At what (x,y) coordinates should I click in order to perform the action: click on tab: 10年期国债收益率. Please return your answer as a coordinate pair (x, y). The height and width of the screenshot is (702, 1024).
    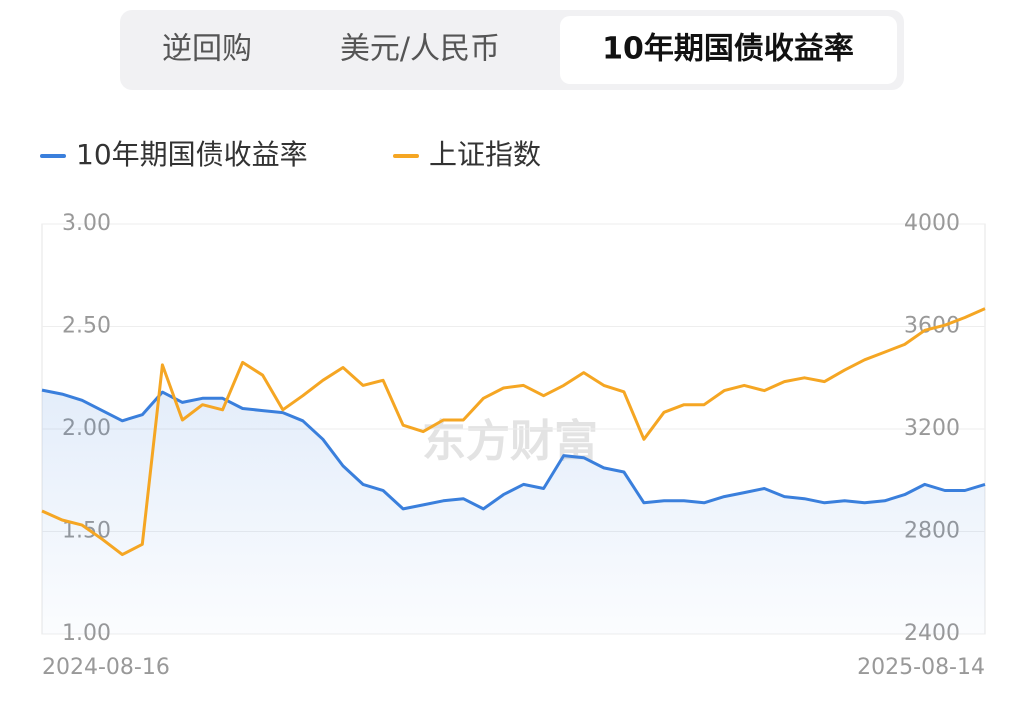
    Looking at the image, I should click on (728, 49).